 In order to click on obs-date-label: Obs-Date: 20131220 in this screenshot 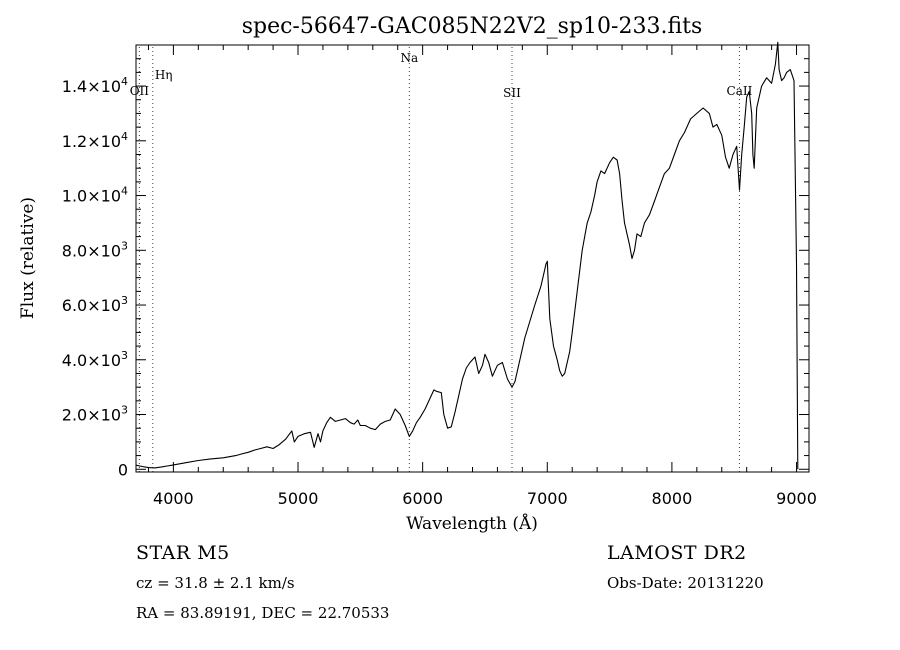, I will do `click(685, 583)`.